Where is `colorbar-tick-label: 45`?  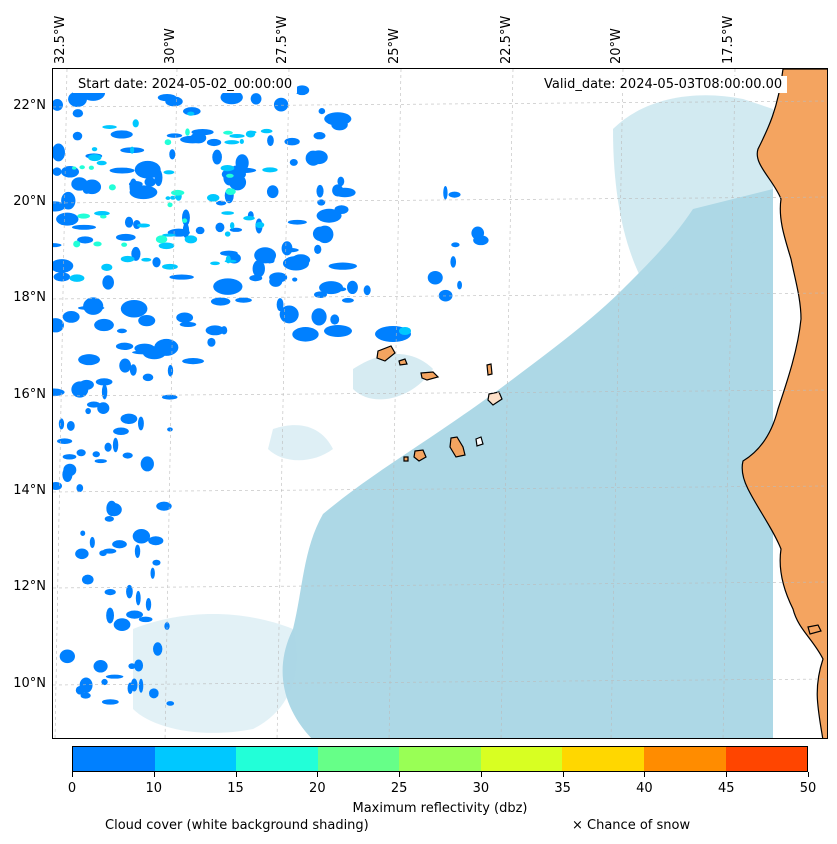 colorbar-tick-label: 45 is located at coordinates (726, 788).